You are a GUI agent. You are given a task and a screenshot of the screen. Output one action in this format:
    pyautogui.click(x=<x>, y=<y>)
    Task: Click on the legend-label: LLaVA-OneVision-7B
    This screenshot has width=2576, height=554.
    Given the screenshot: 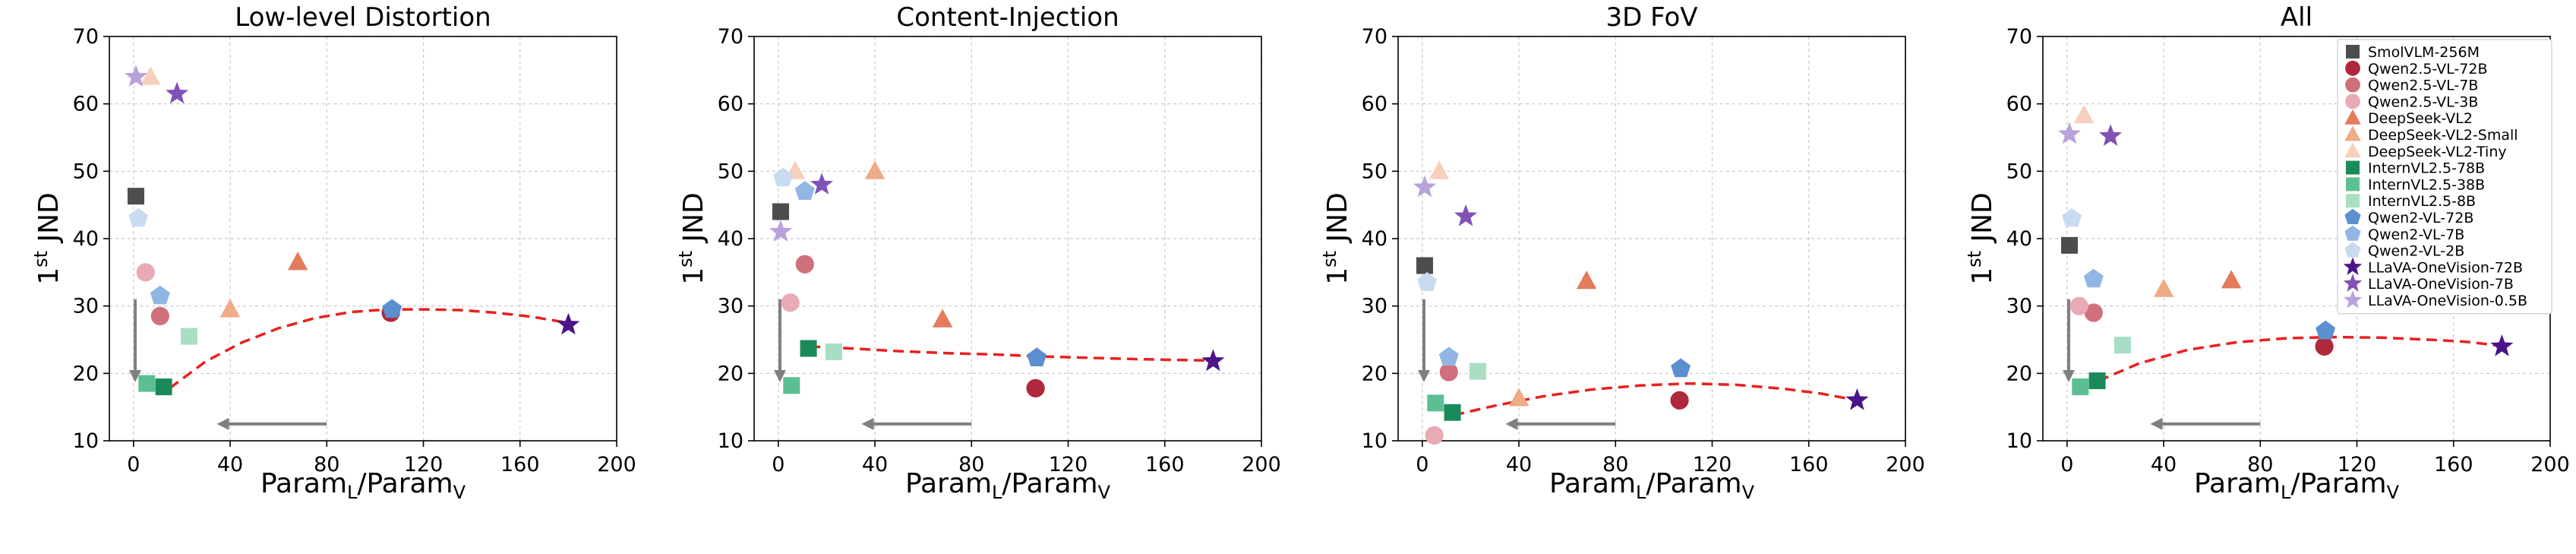 What is the action you would take?
    pyautogui.click(x=2441, y=284)
    